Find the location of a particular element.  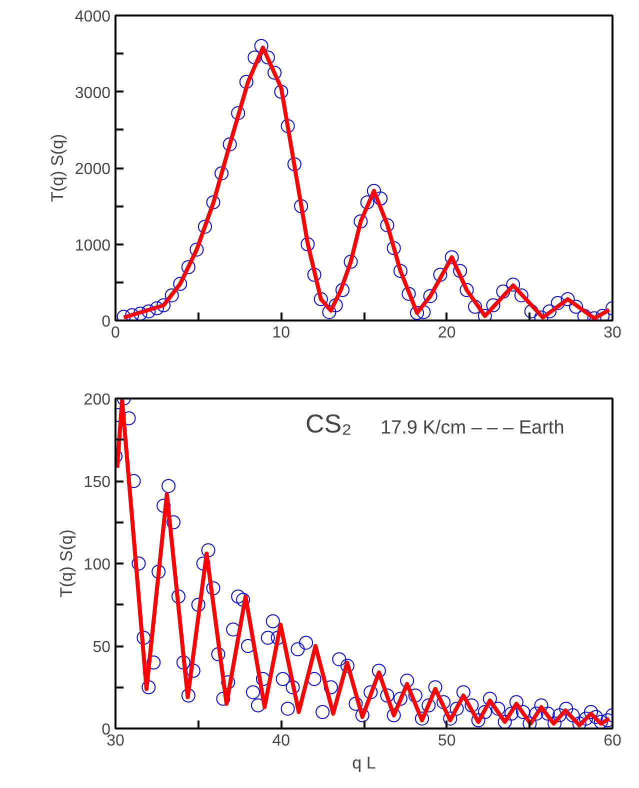

y-tick-label: 200 is located at coordinates (97, 400).